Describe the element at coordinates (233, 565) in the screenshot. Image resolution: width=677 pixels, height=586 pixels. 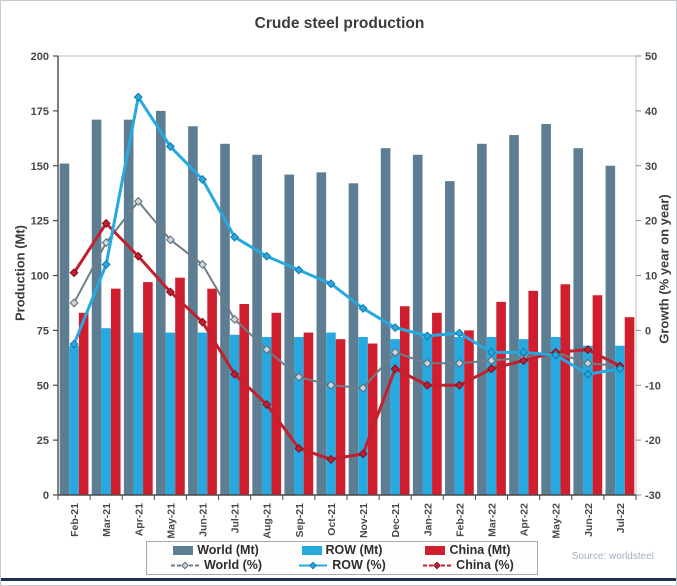
I see `legend-label: World (%)` at that location.